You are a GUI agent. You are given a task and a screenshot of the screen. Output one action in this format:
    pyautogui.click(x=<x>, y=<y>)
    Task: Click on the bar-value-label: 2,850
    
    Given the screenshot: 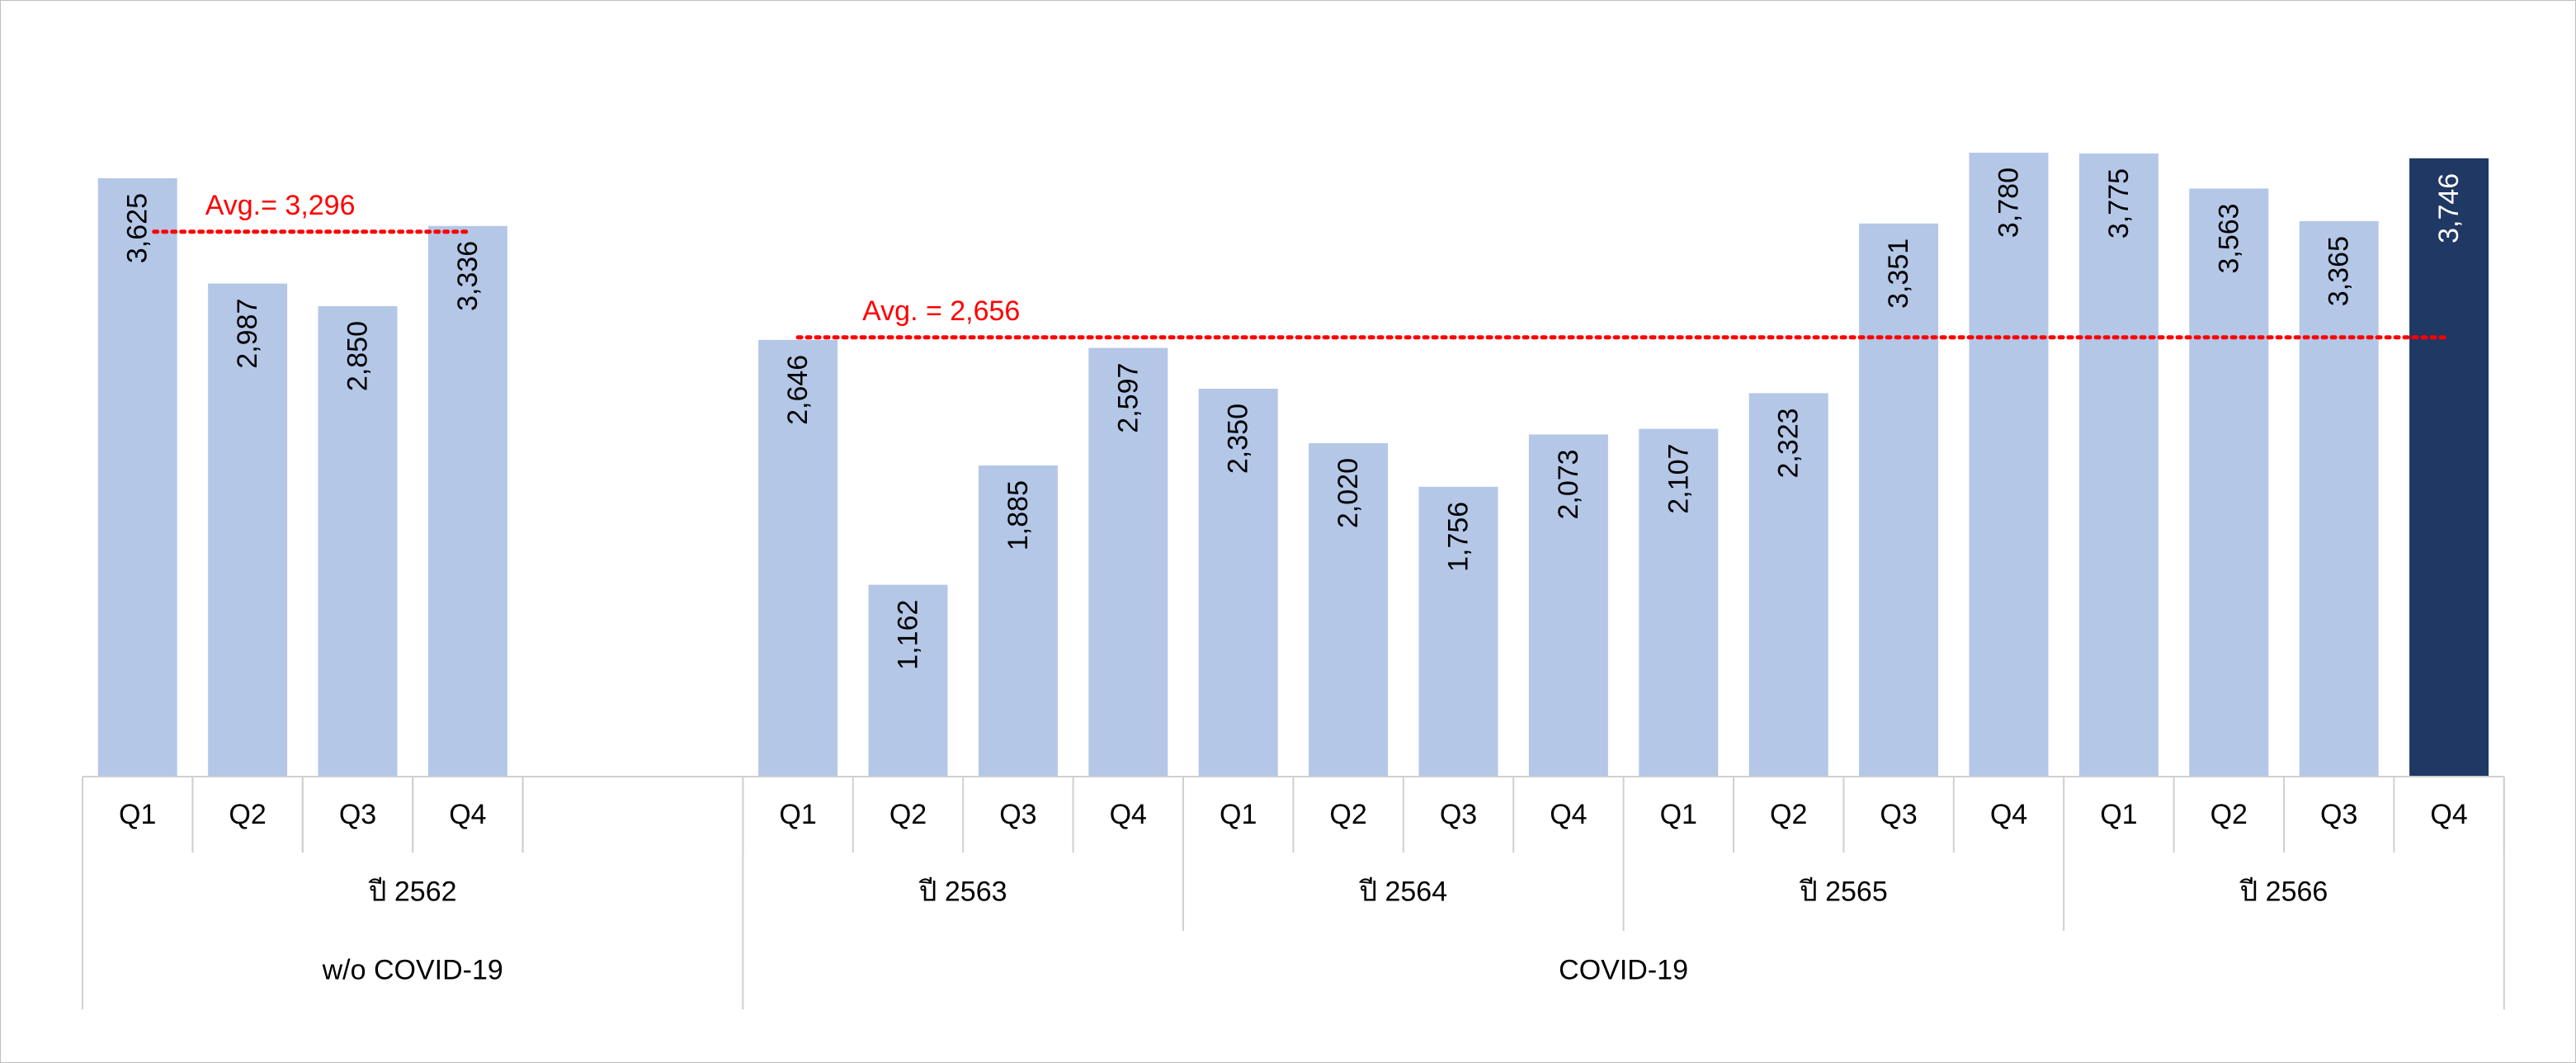 What is the action you would take?
    pyautogui.click(x=358, y=356)
    